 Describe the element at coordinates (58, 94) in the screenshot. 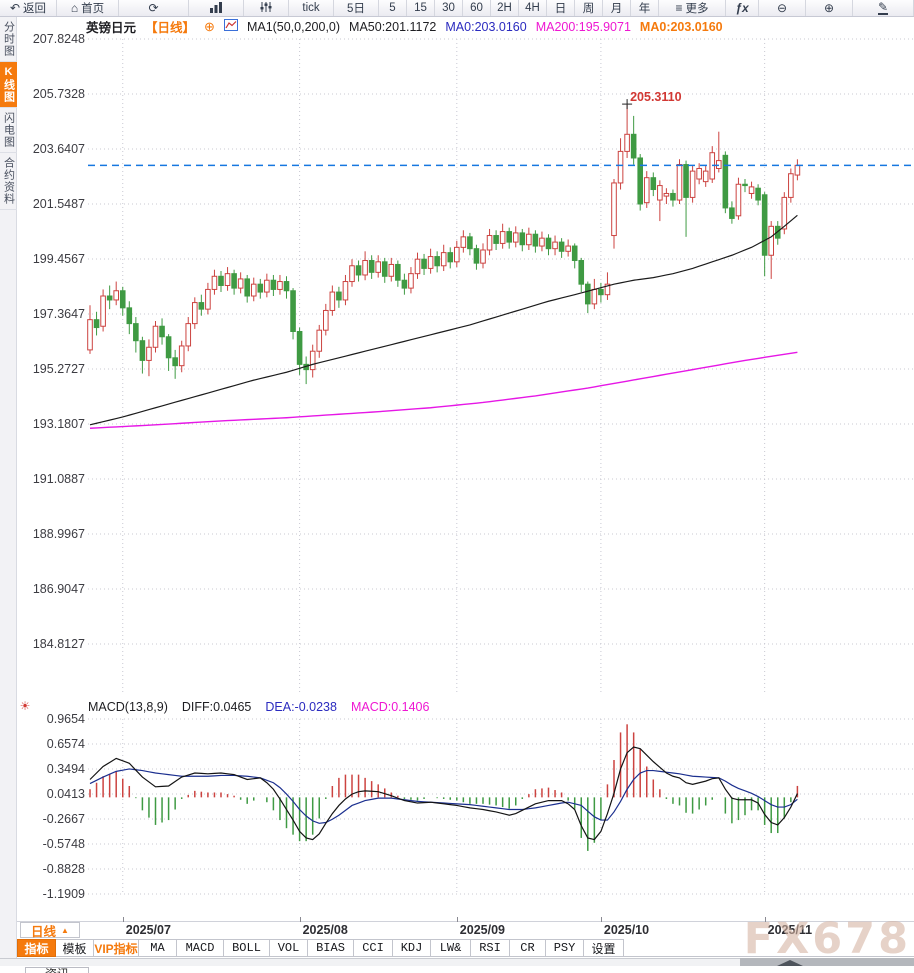

I see `y-axis-label: 205.7328` at that location.